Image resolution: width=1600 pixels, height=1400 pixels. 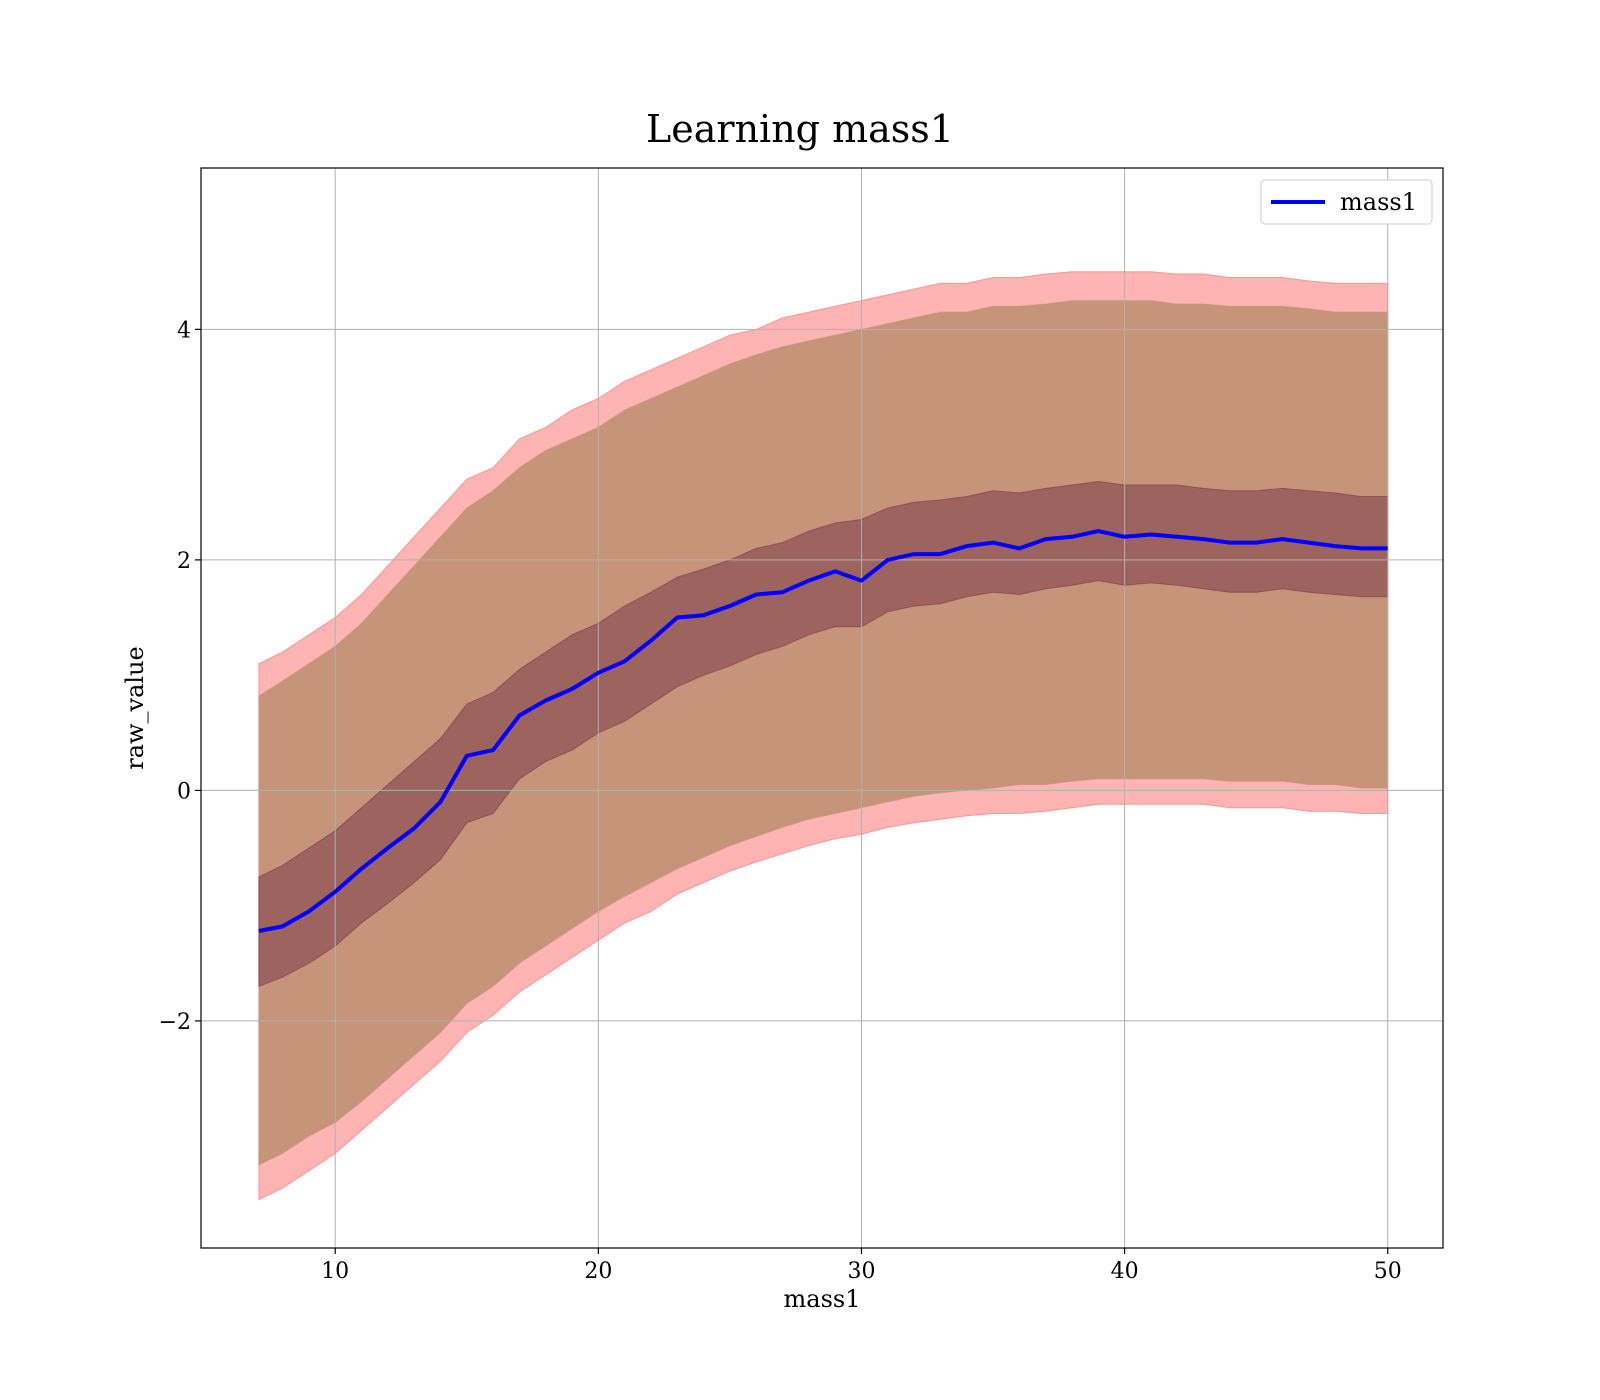 I want to click on legend: mass1, so click(x=1346, y=202).